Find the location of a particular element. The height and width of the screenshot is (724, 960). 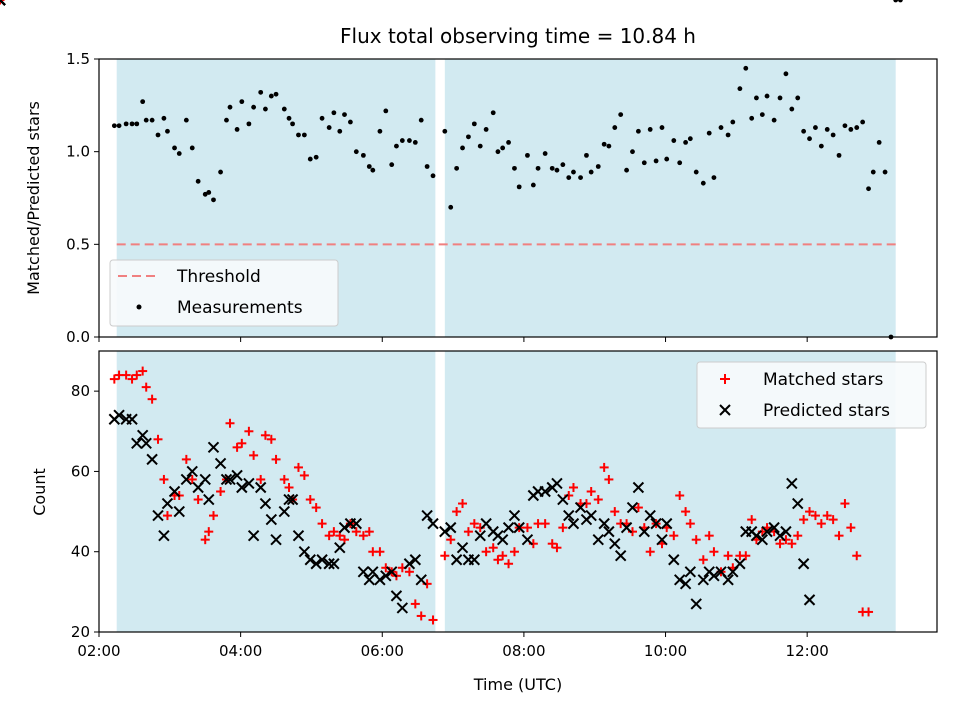

y-tick-label-1-0: 20 is located at coordinates (80, 632).